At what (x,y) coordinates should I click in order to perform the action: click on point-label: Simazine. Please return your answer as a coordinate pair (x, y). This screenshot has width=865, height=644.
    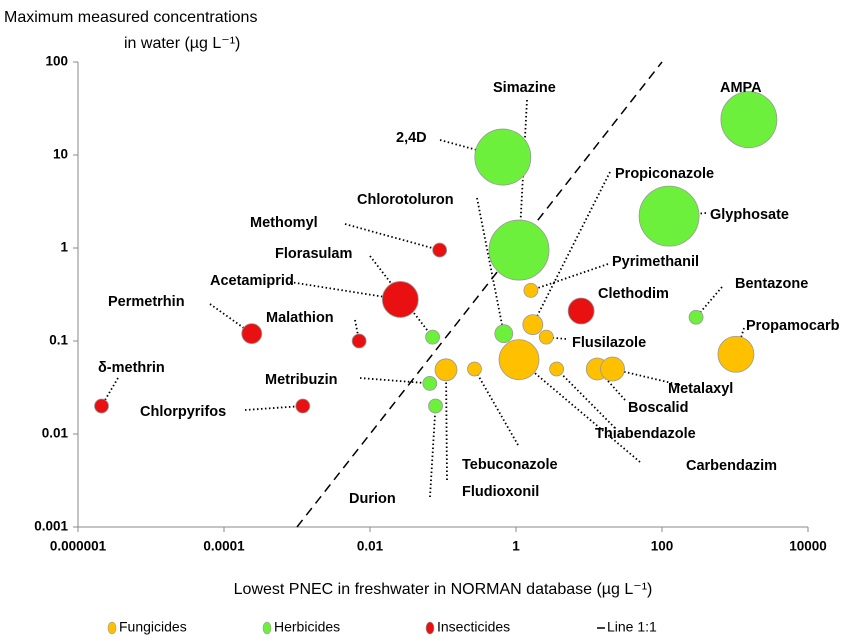
    Looking at the image, I should click on (524, 88).